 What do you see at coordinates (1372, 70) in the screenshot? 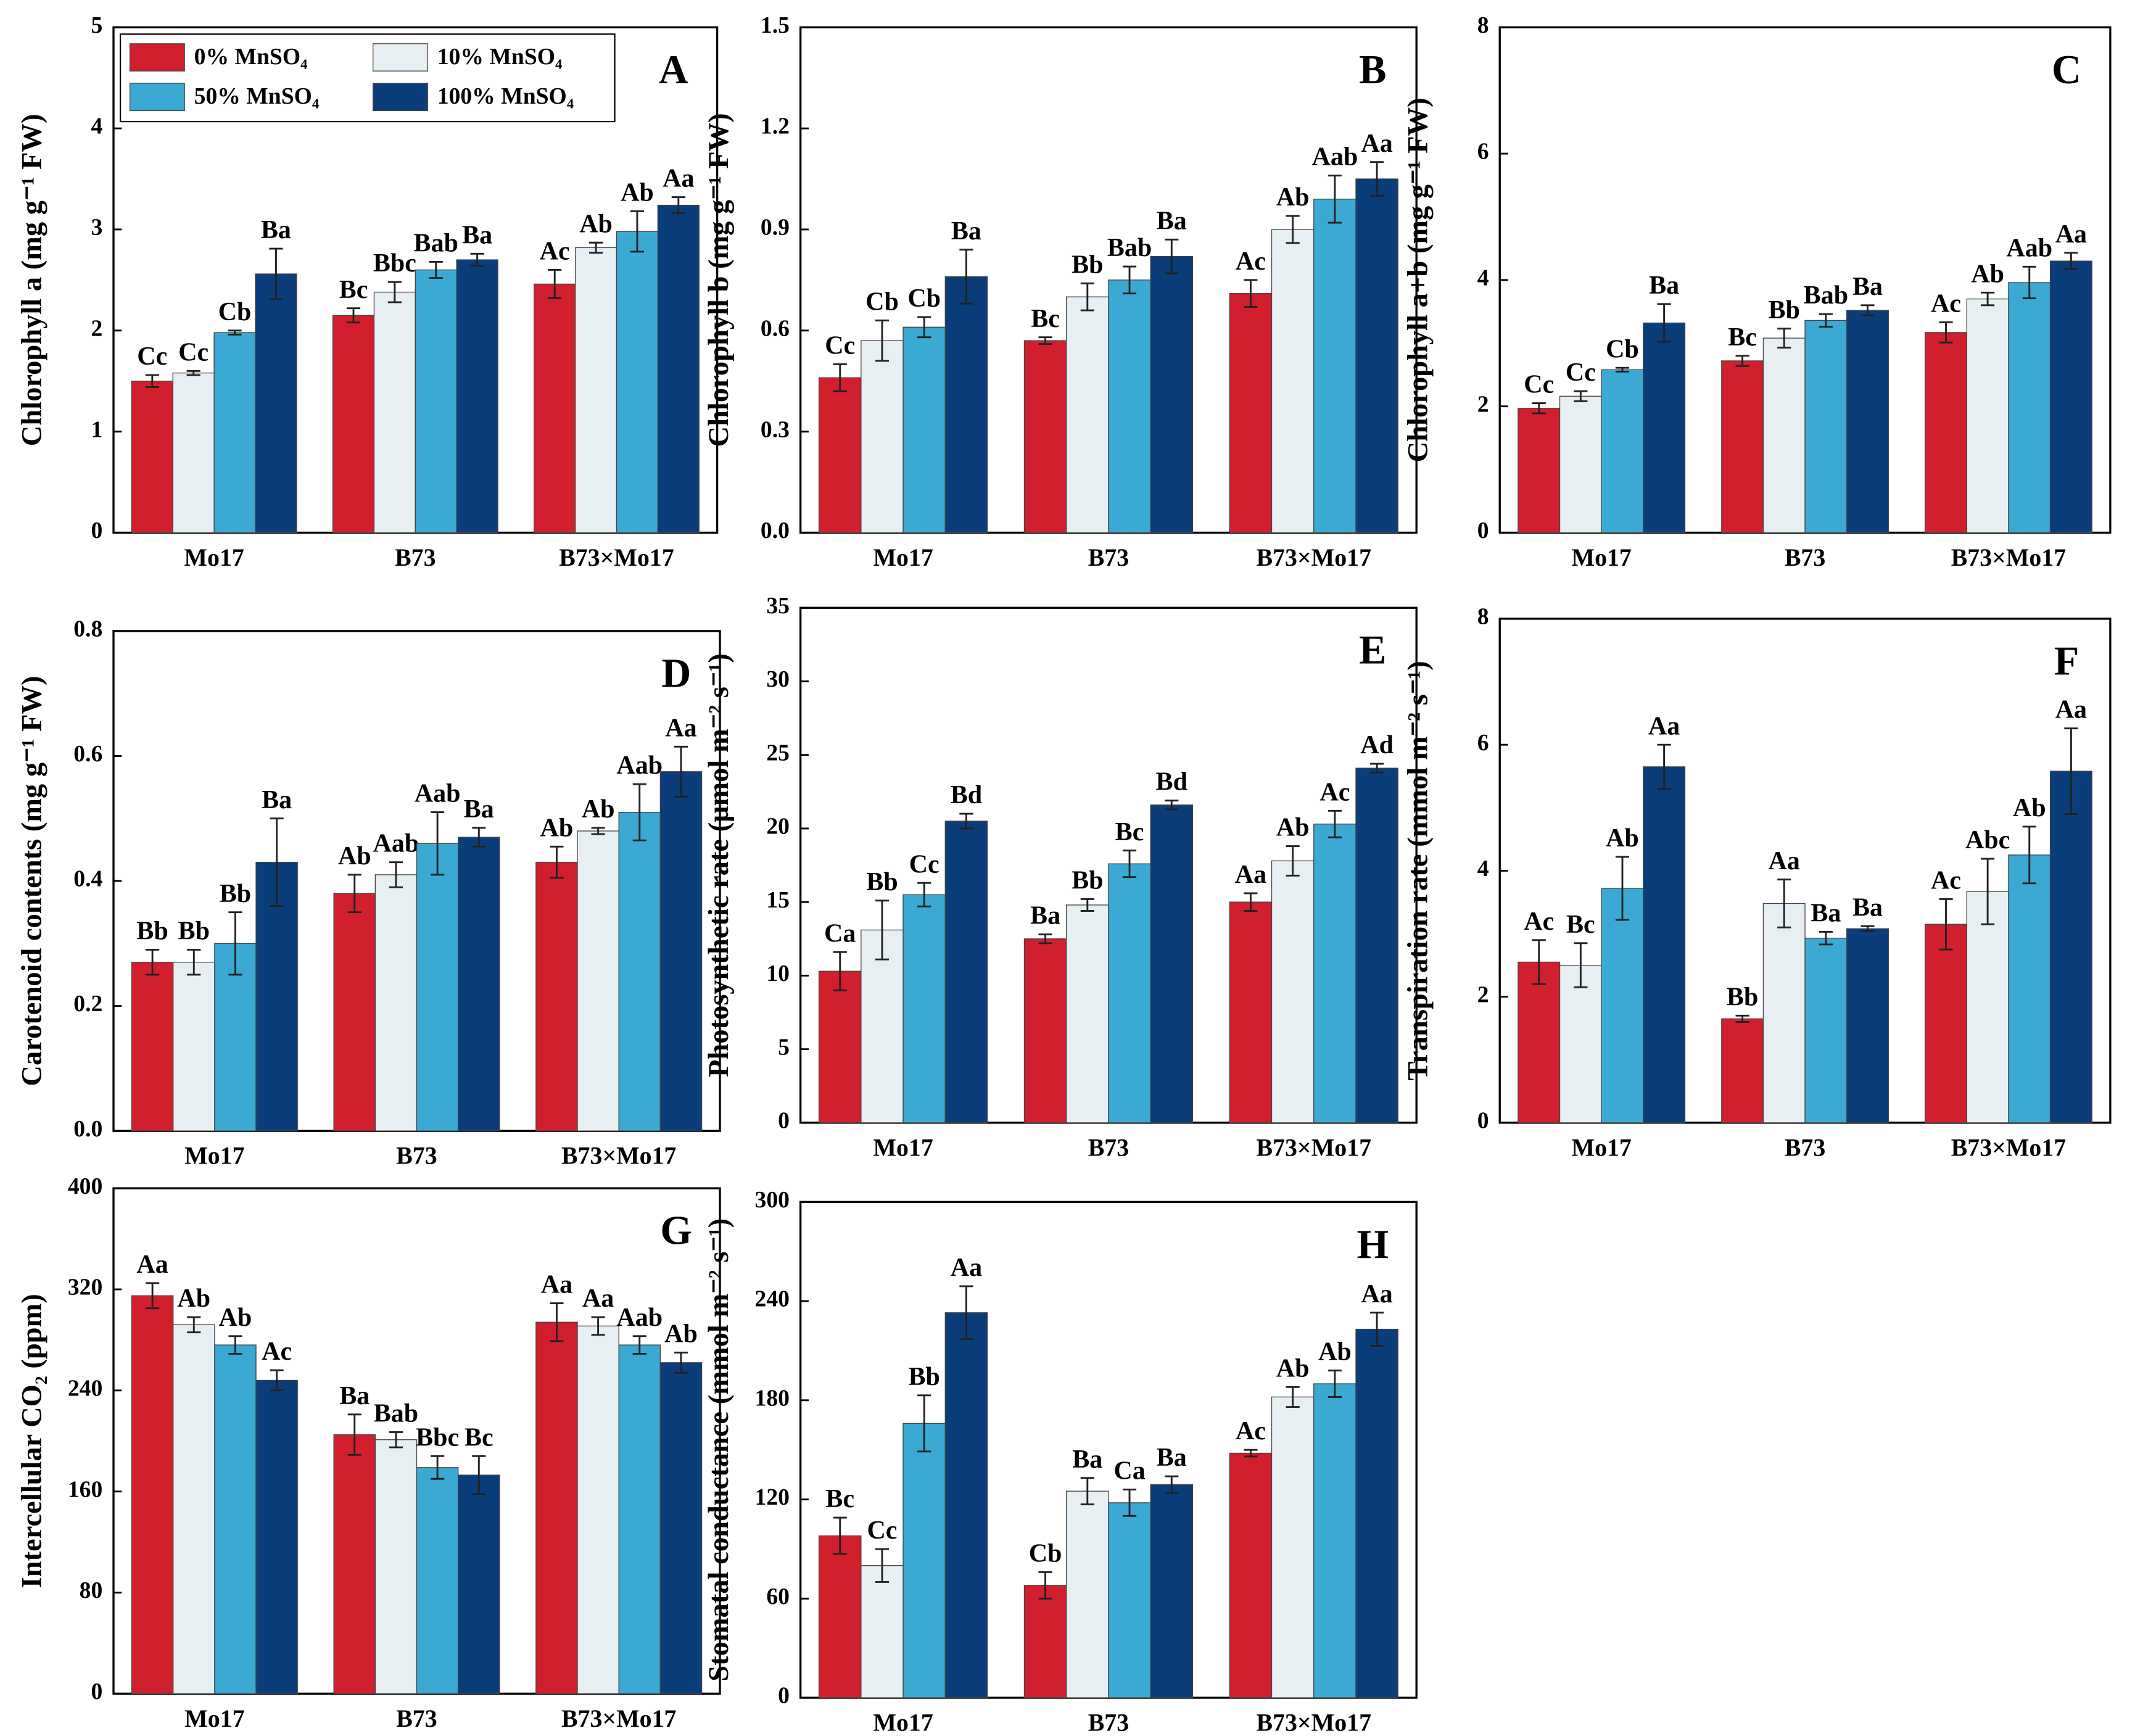
I see `panel-label: B` at bounding box center [1372, 70].